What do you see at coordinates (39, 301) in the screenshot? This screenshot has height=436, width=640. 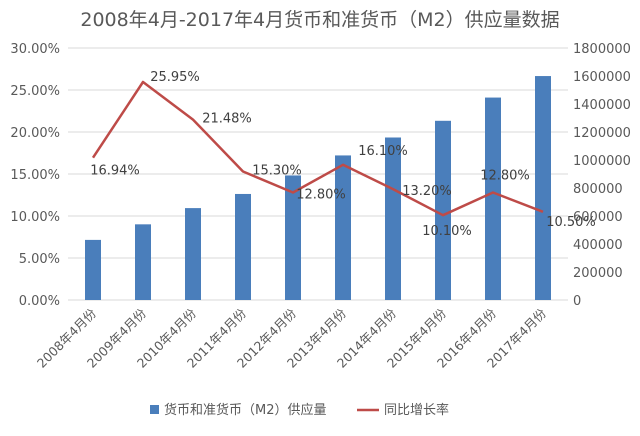 I see `left-tick-label: 0.00%` at bounding box center [39, 301].